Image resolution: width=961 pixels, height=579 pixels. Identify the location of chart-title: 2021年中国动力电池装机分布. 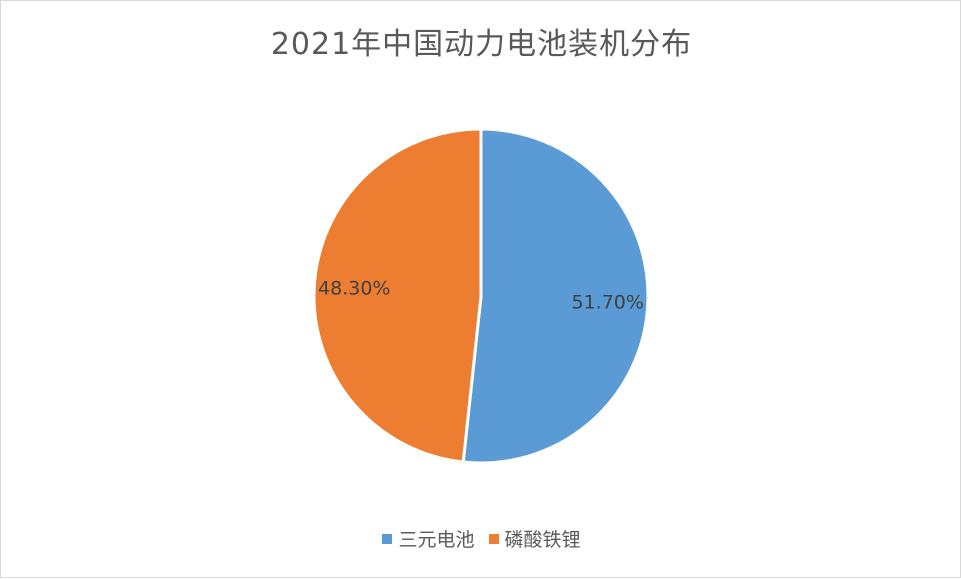
(481, 44).